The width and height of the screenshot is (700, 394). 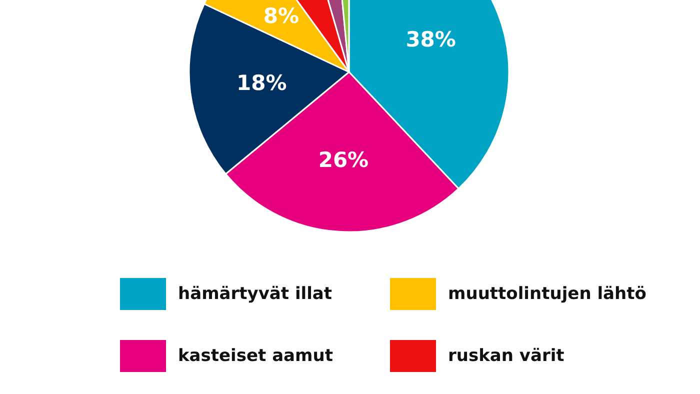 What do you see at coordinates (281, 16) in the screenshot?
I see `data-label: 8%` at bounding box center [281, 16].